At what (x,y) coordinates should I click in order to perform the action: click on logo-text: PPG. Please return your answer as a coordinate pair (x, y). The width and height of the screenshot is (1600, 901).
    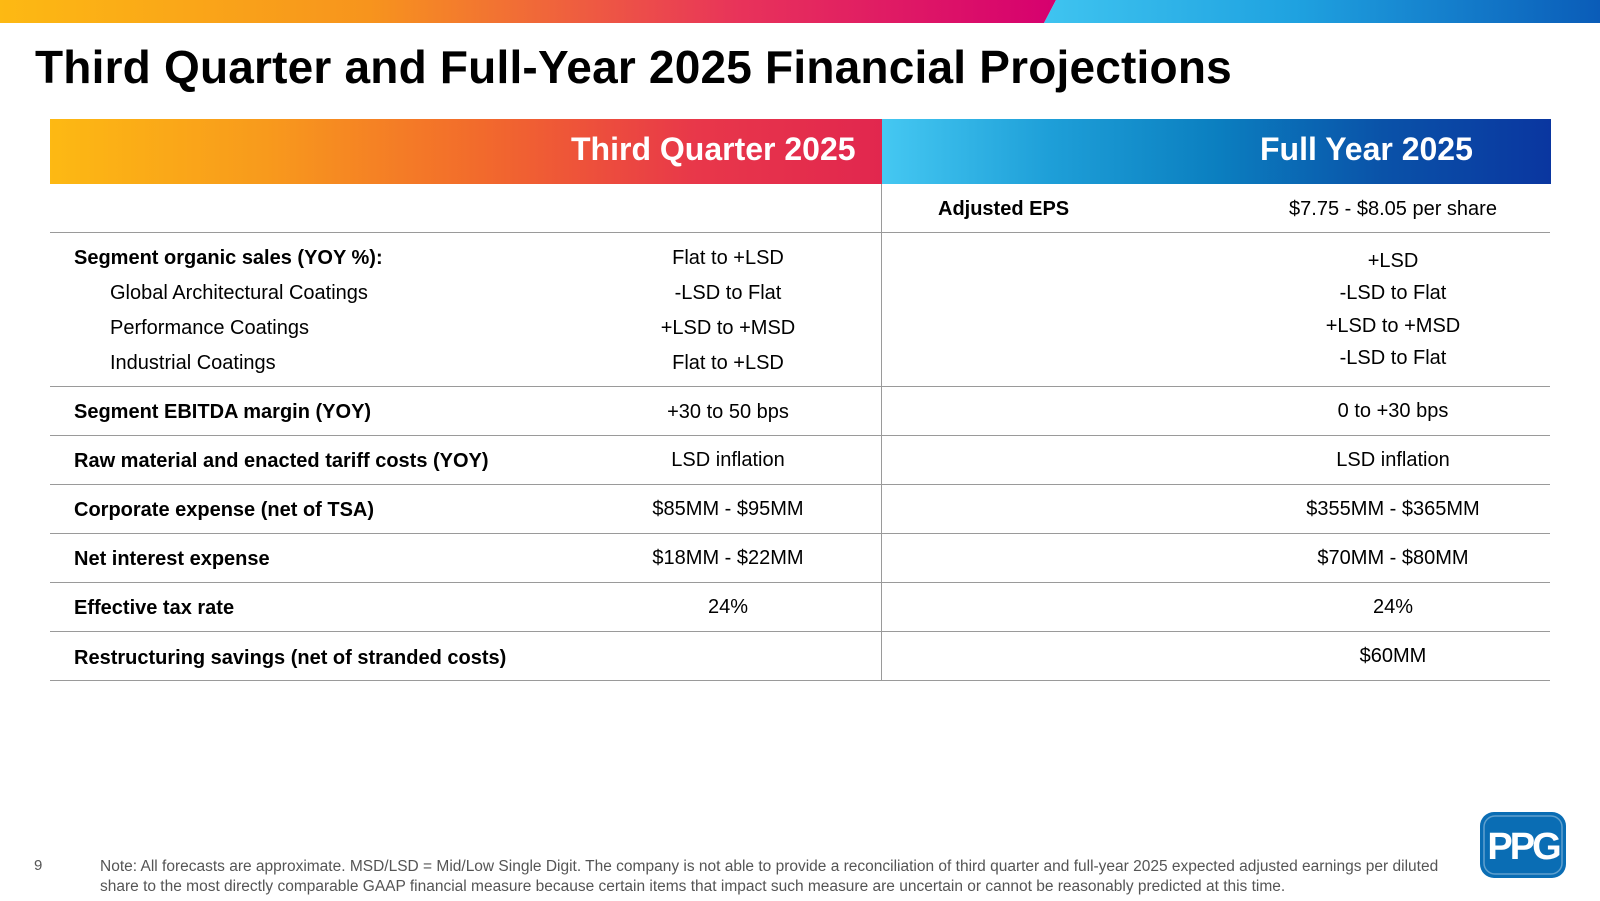
    Looking at the image, I should click on (1523, 847).